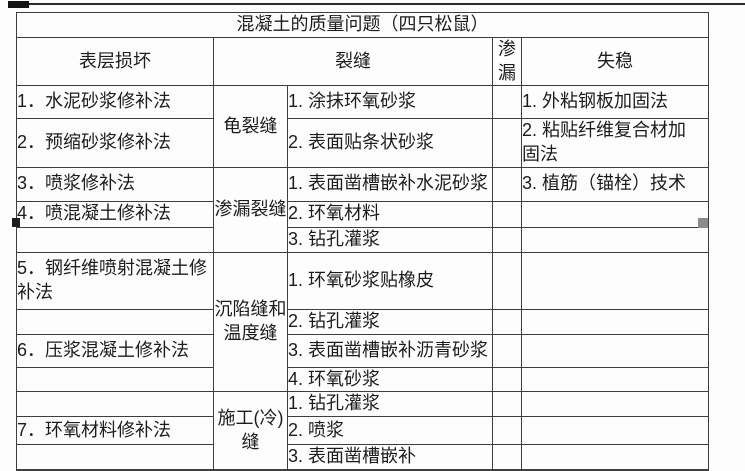  What do you see at coordinates (615, 102) in the screenshot?
I see `instability-method-cell: 1. 外粘钢板加固法` at bounding box center [615, 102].